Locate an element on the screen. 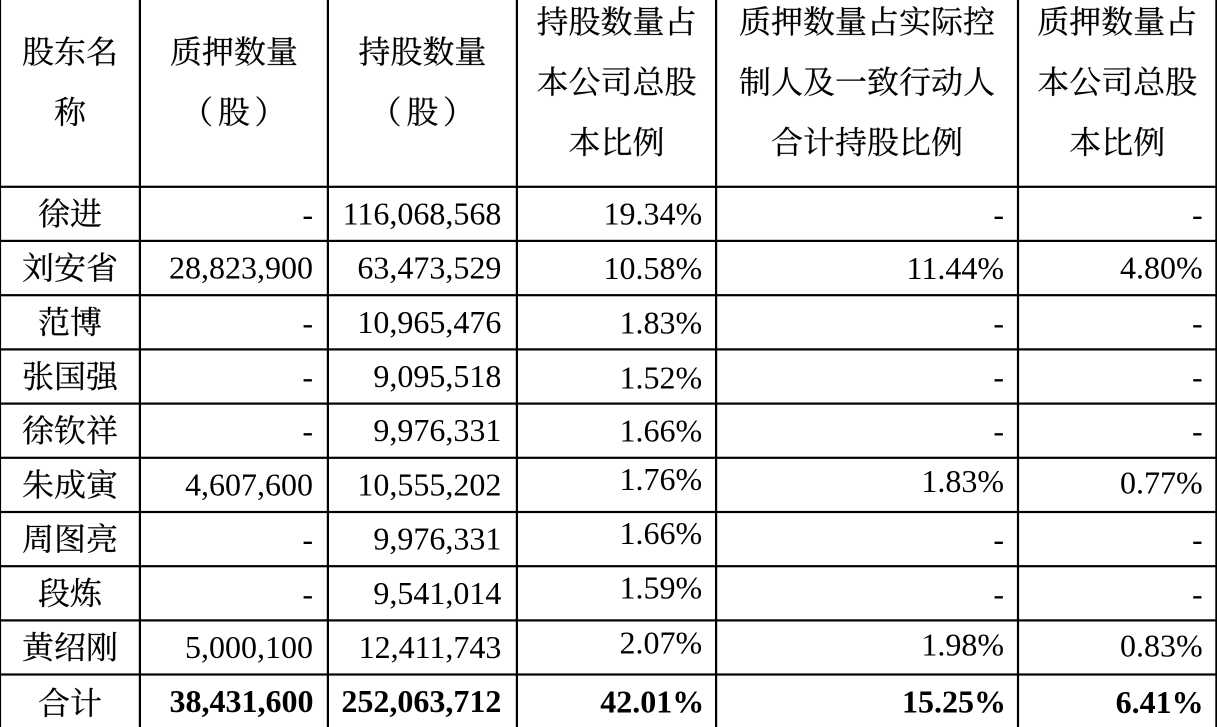 The image size is (1217, 727). svg-text: 0.83% is located at coordinates (1161, 645).